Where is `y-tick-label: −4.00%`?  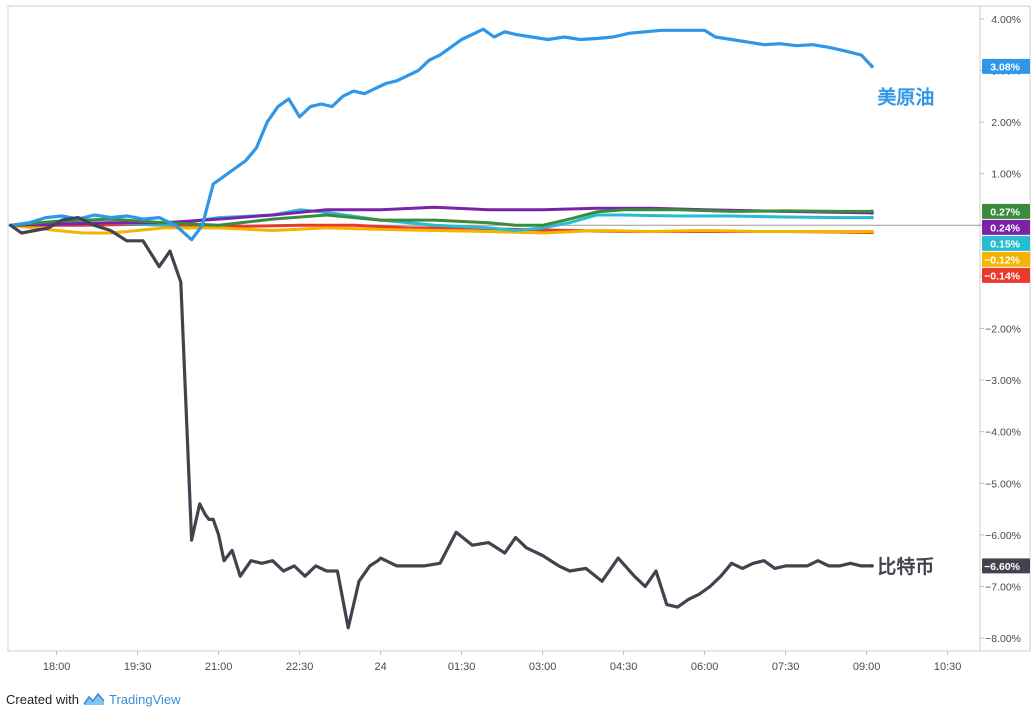
y-tick-label: −4.00% is located at coordinates (1003, 433).